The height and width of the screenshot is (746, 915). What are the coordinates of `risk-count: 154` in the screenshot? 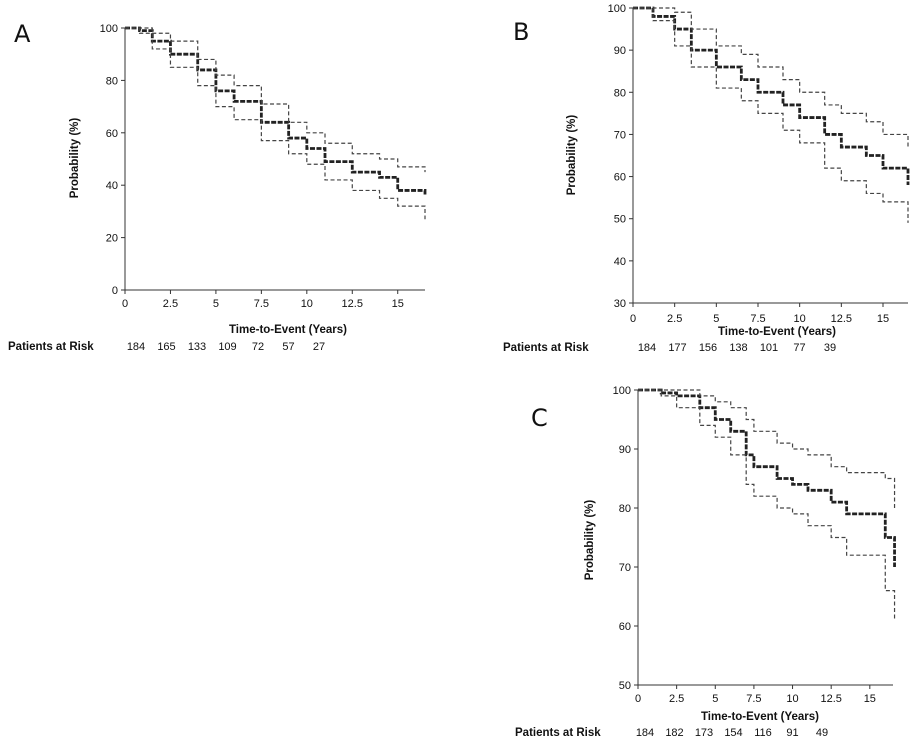 It's located at (733, 733).